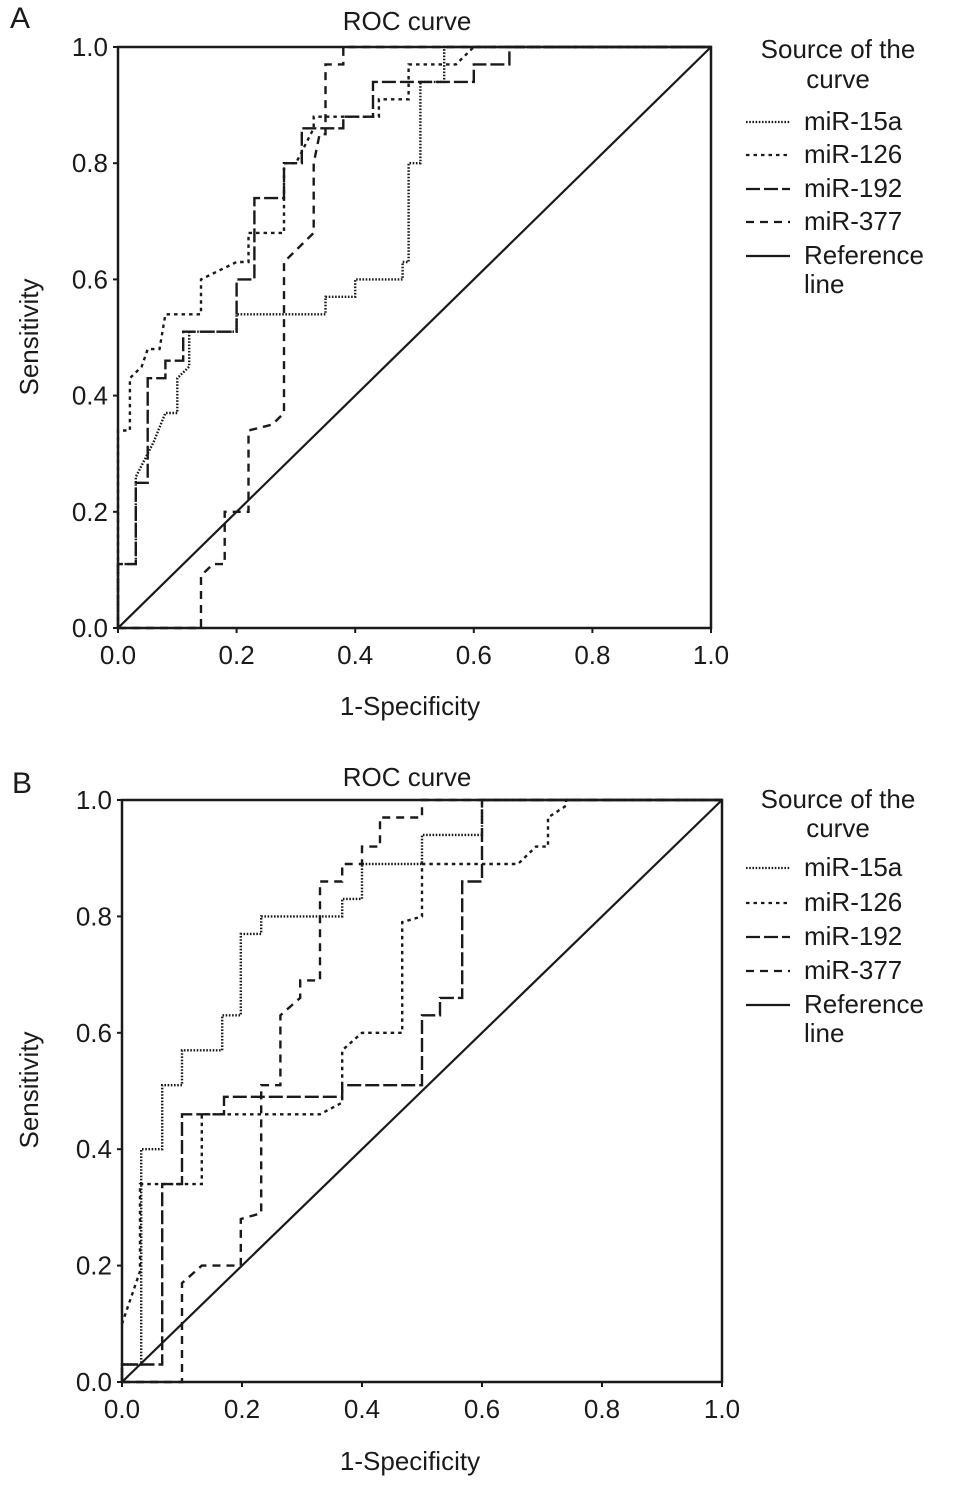 The image size is (969, 1490). I want to click on panel-label: B, so click(22, 783).